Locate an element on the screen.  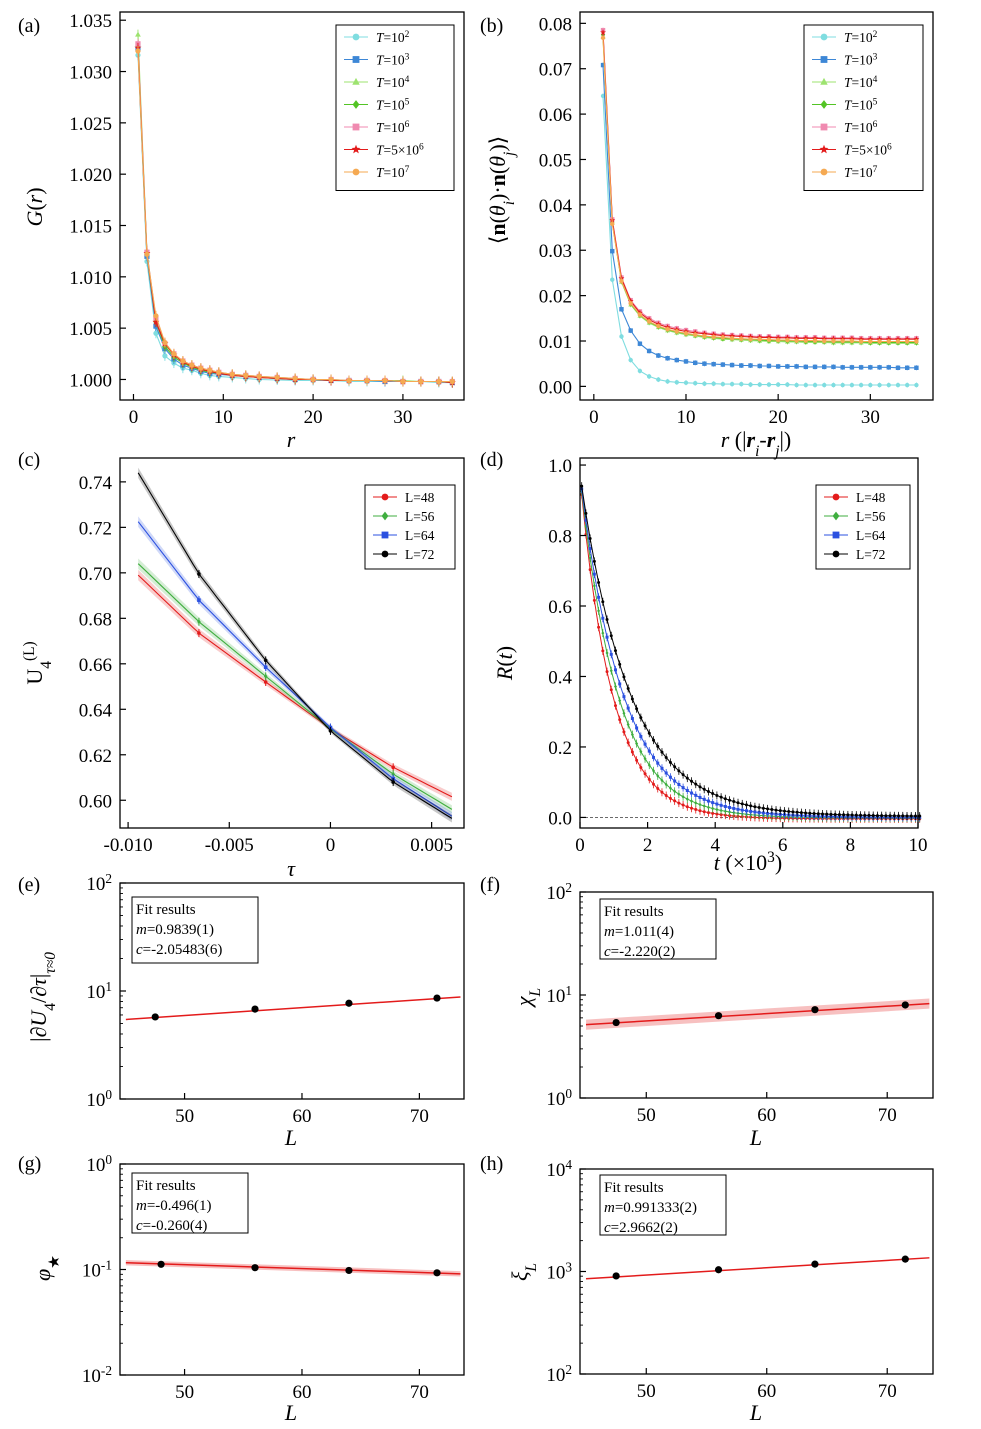
x-tick-label: 2 is located at coordinates (648, 845).